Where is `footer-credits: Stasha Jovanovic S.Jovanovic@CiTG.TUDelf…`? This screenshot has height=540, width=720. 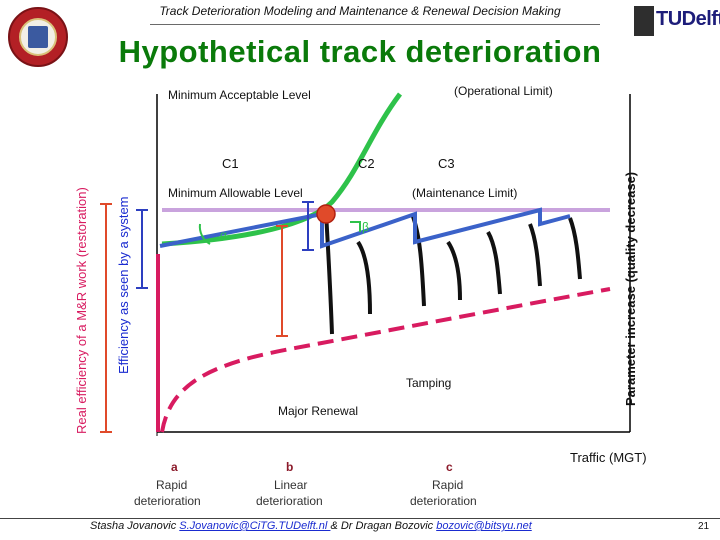
footer-credits: Stasha Jovanovic S.Jovanovic@CiTG.TUDelf… is located at coordinates (311, 526).